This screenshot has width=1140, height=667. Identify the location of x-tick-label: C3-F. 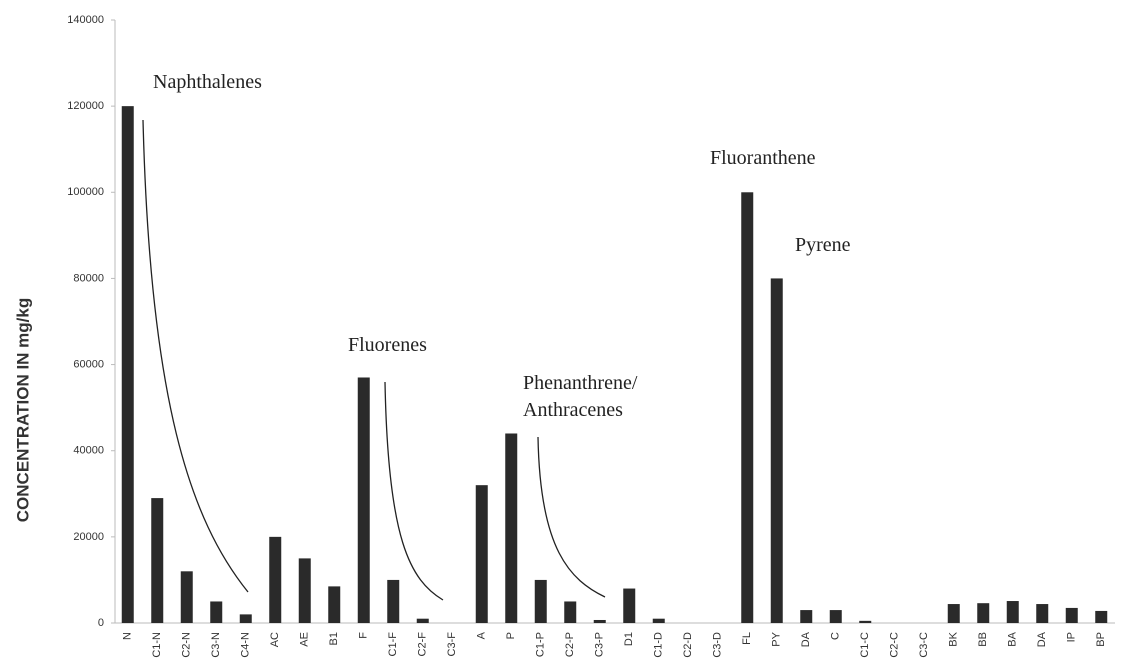
(452, 644).